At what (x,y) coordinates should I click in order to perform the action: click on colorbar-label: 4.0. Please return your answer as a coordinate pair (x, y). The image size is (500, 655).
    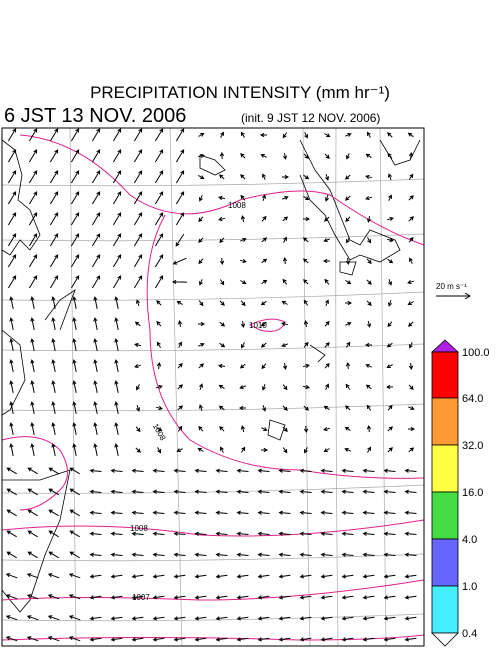
    Looking at the image, I should click on (469, 540).